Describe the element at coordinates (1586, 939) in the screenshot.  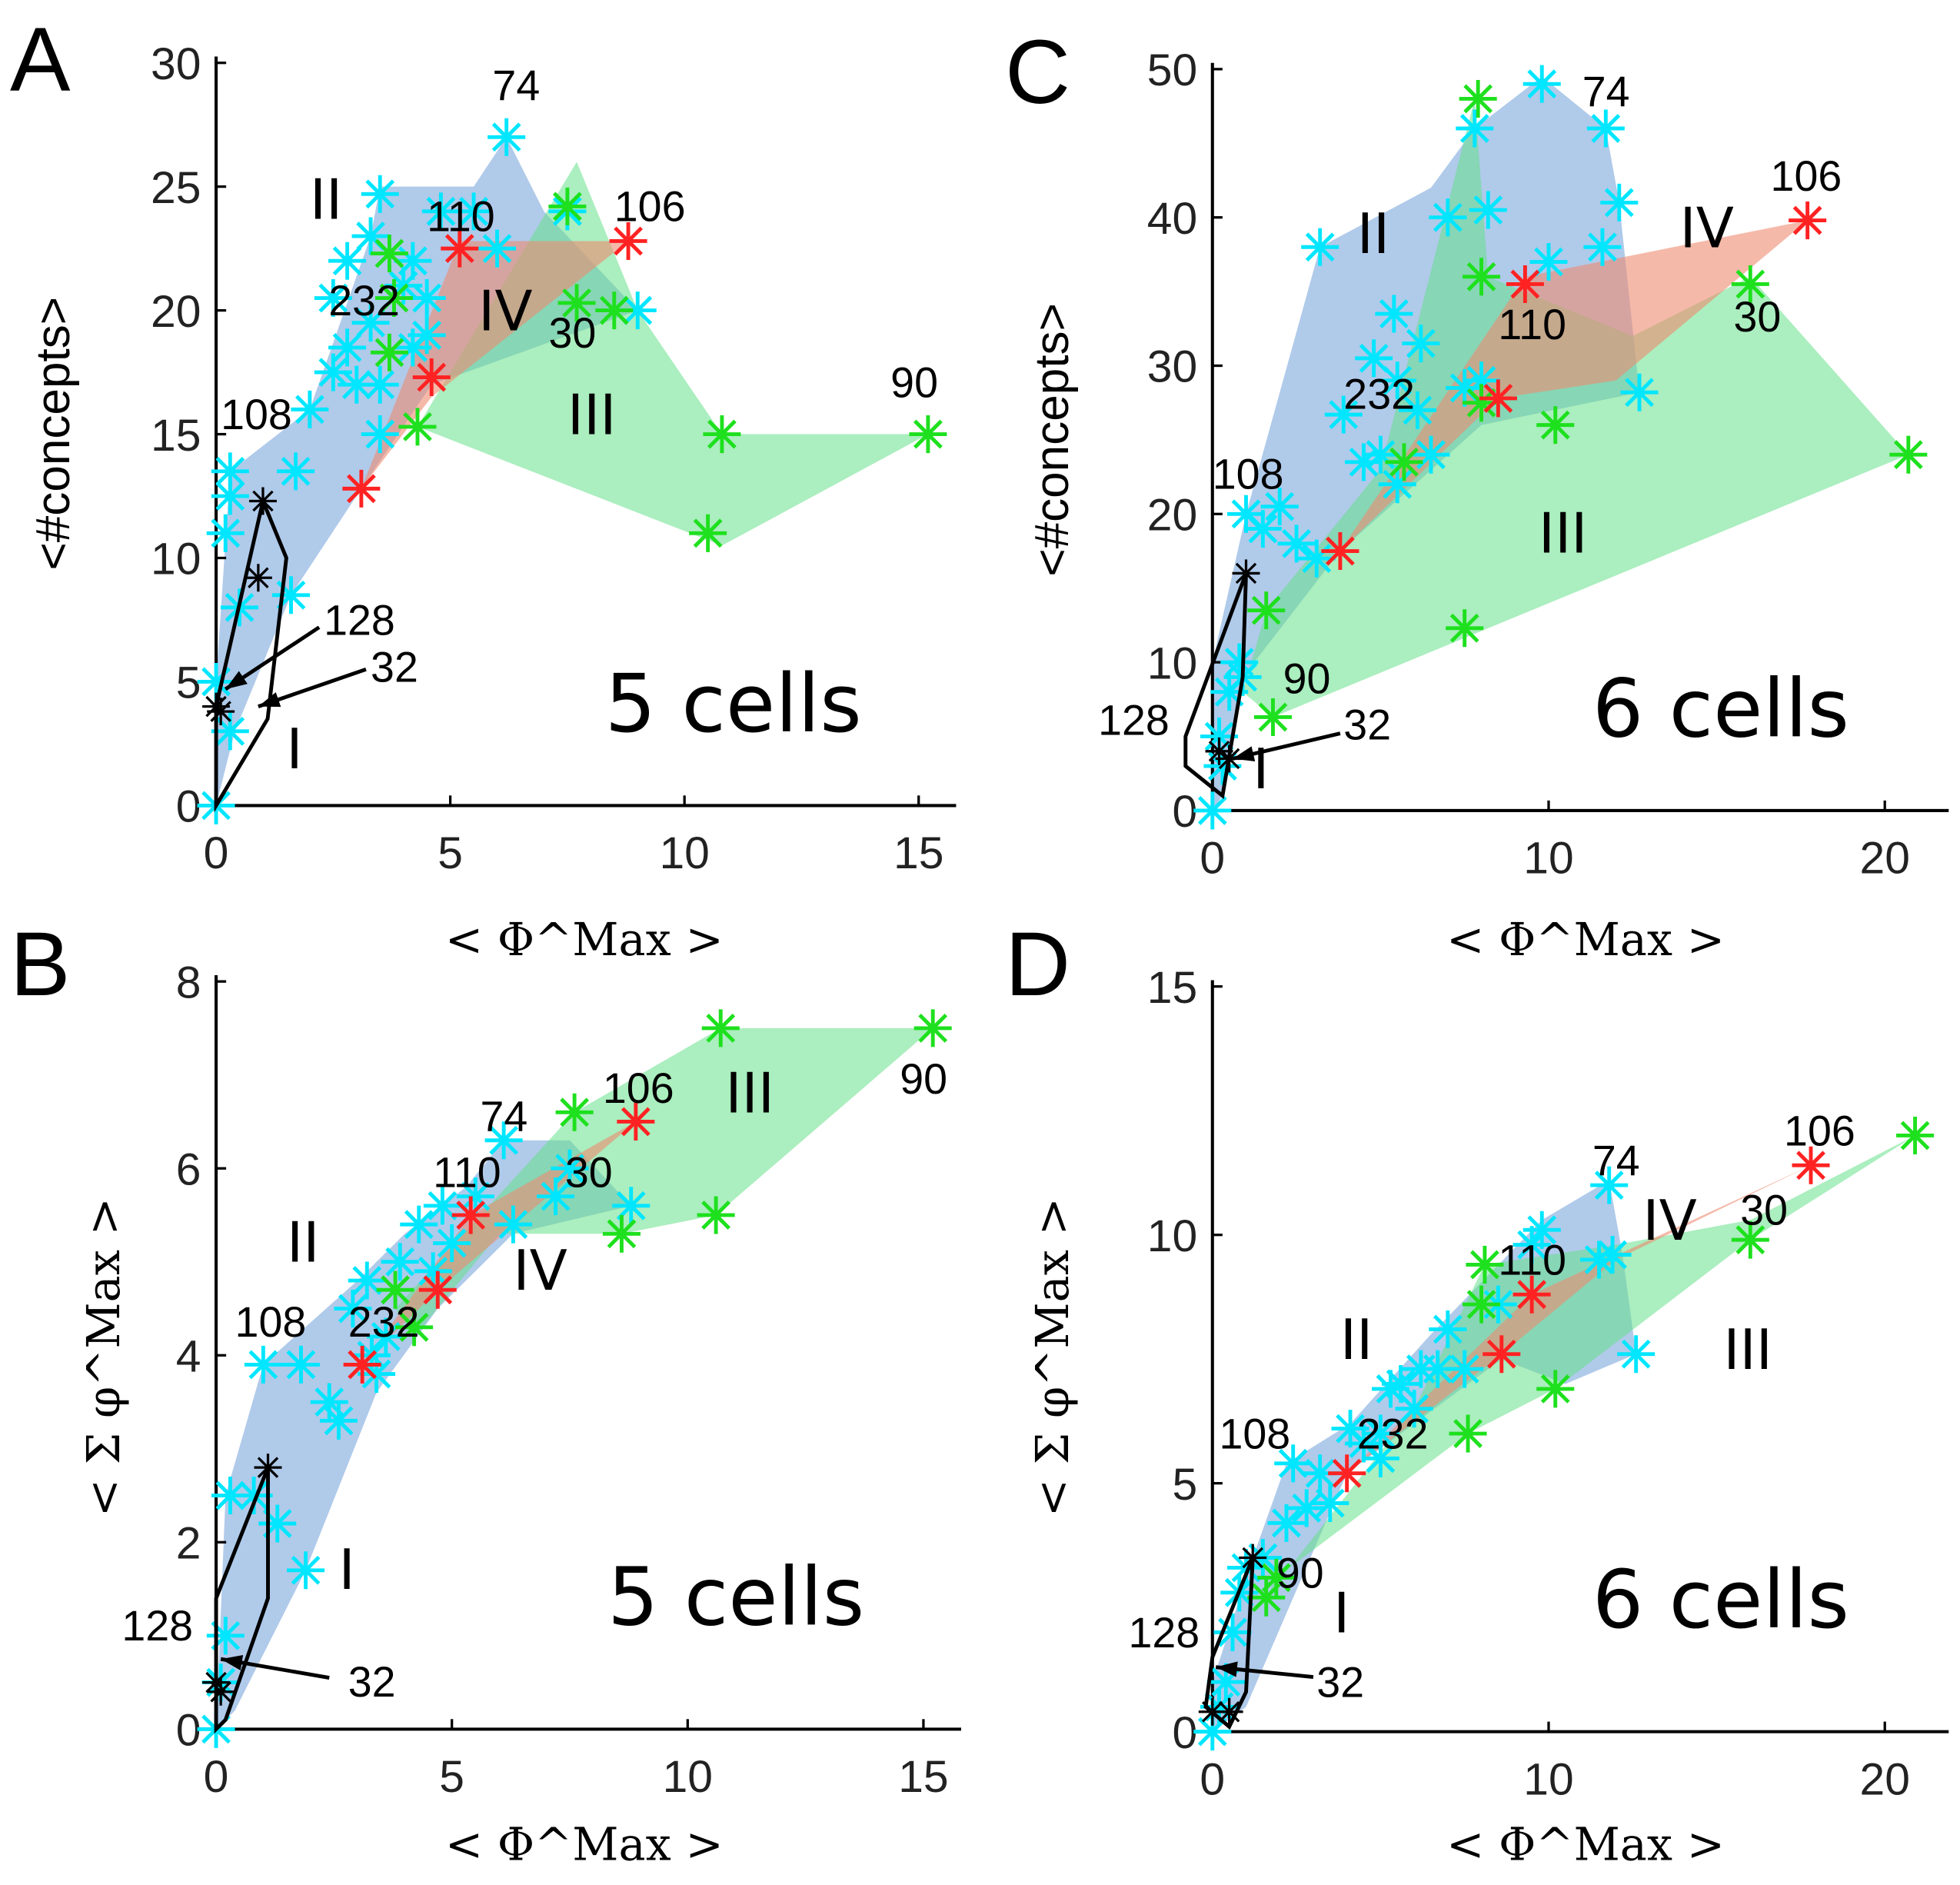
I see `x-axis-label: < Φ^Max >` at that location.